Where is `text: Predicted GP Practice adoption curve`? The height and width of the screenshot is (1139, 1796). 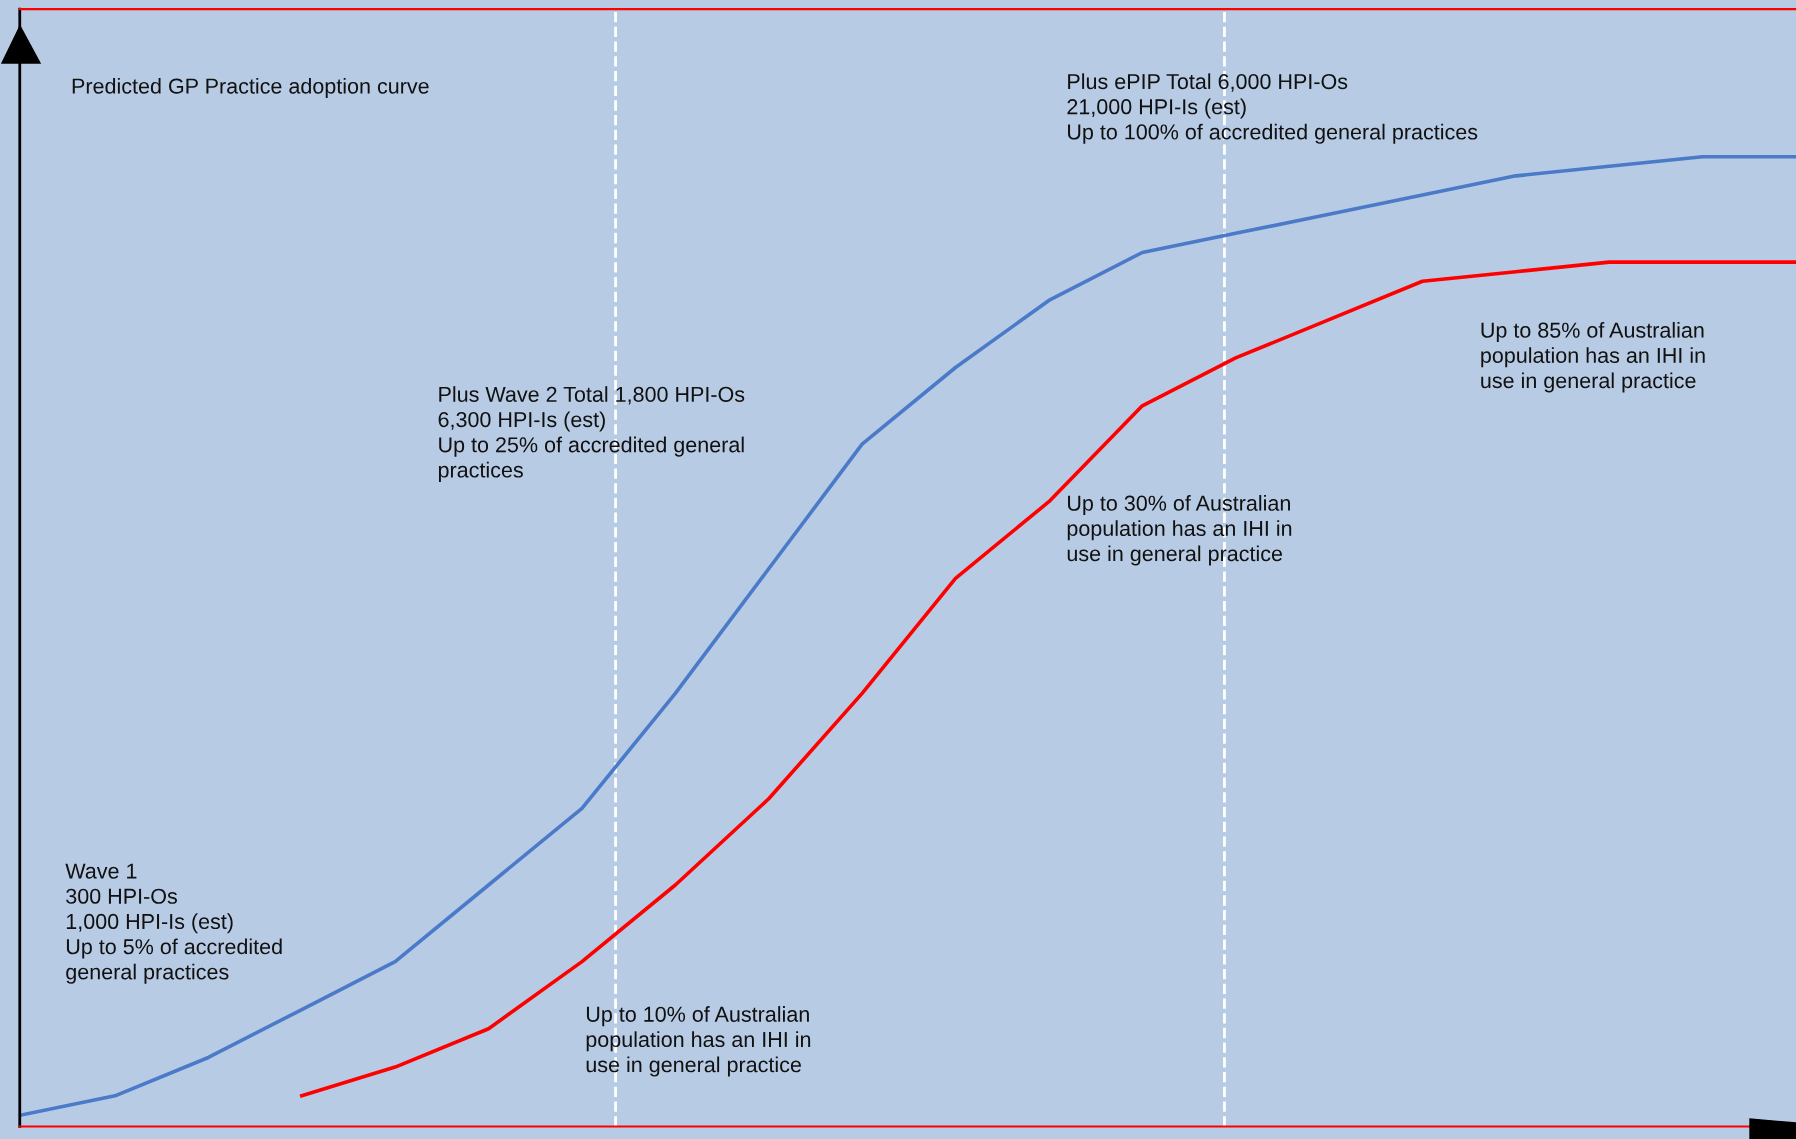 text: Predicted GP Practice adoption curve is located at coordinates (250, 87).